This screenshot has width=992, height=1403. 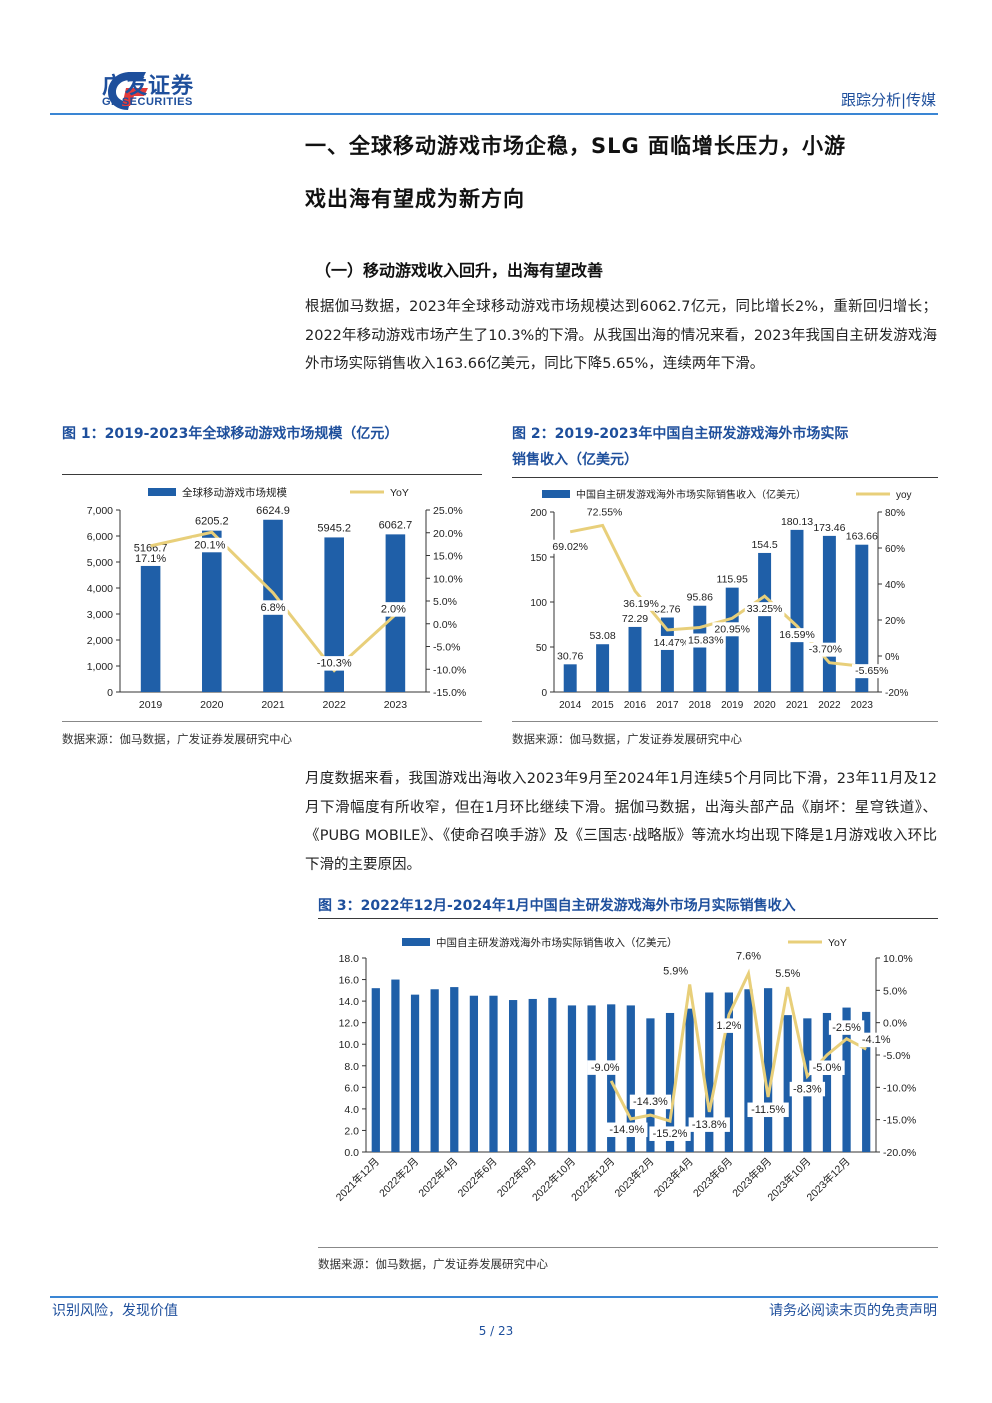 I want to click on y-tick-label-left: 50, so click(x=542, y=648).